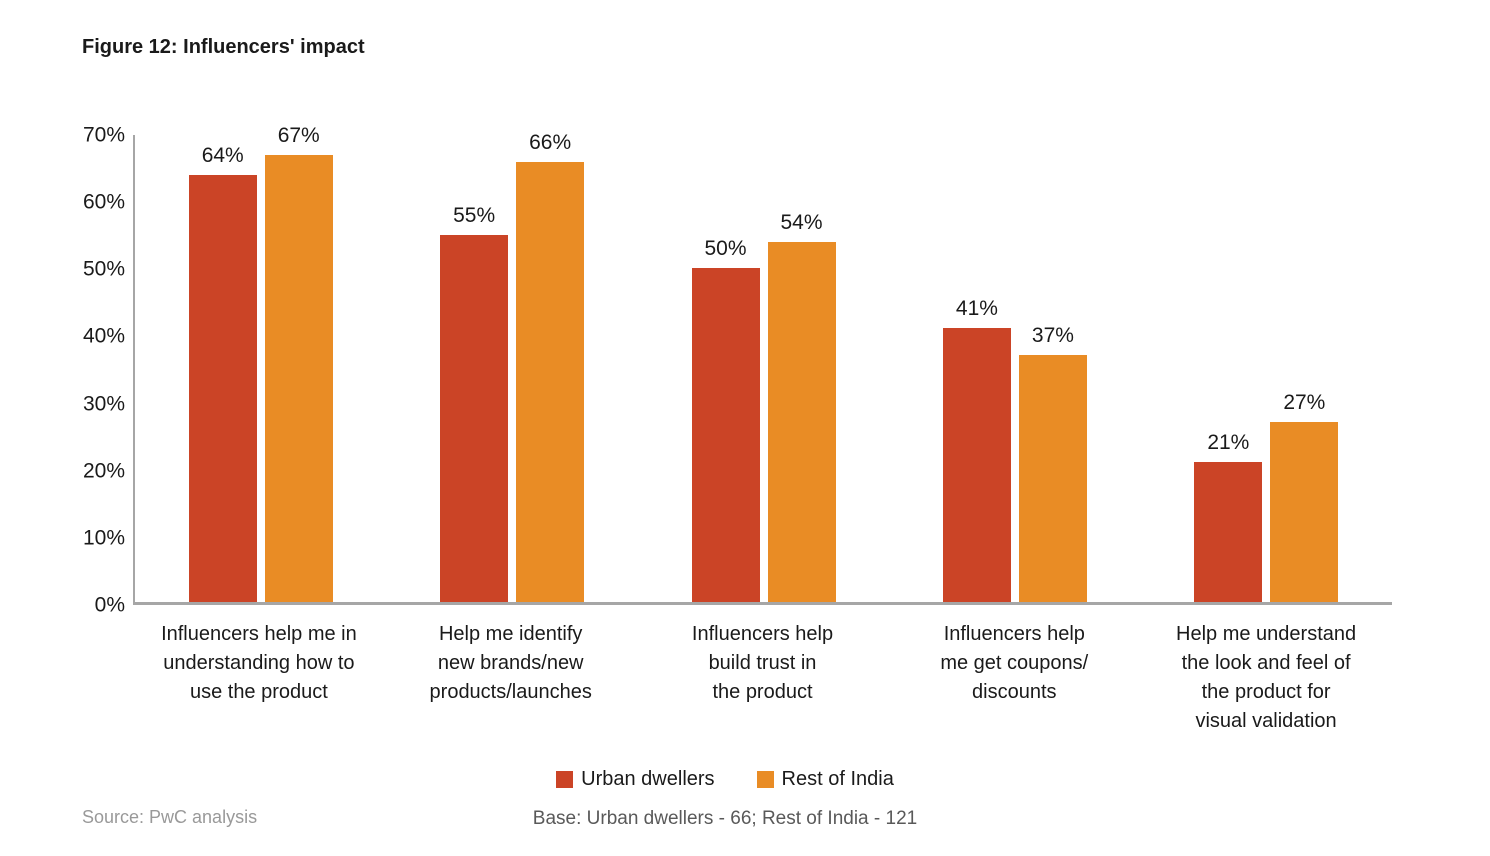 The image size is (1490, 856). Describe the element at coordinates (103, 202) in the screenshot. I see `y-axis-tick-label: 60%` at that location.